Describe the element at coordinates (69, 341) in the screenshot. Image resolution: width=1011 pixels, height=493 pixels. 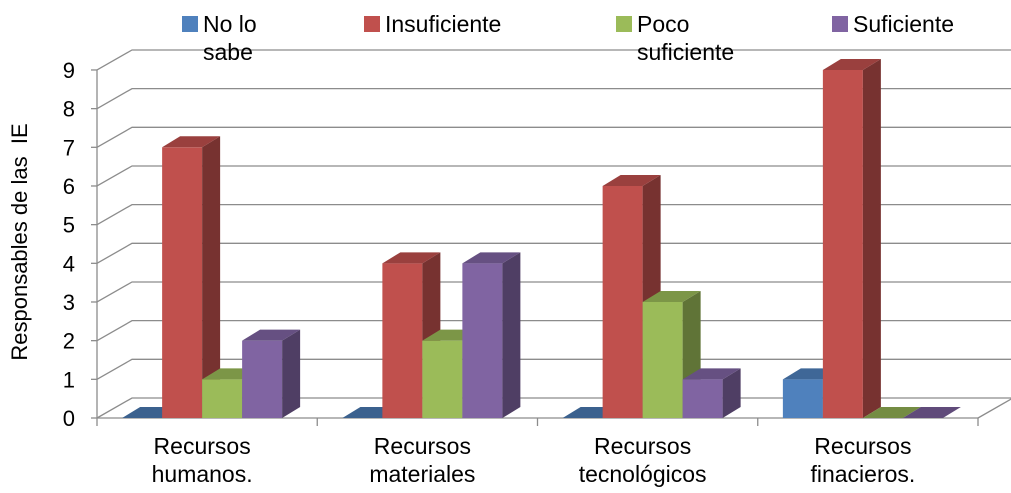
I see `y-tick-label: 2` at that location.